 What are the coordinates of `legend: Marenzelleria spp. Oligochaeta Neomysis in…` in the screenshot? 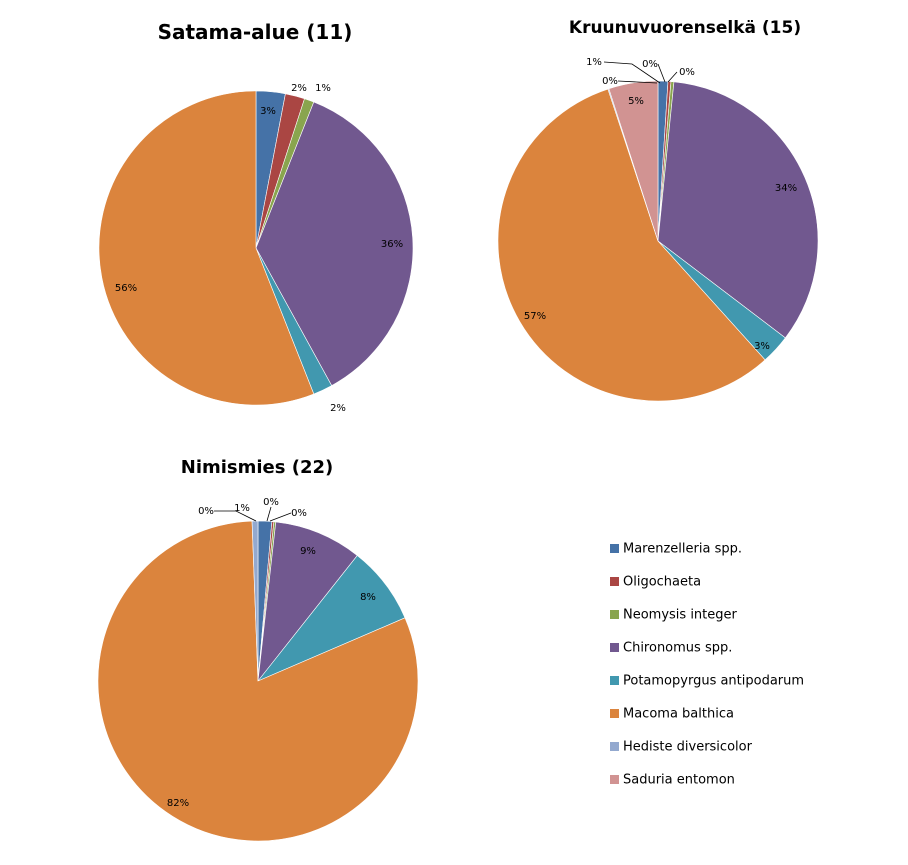 It's located at (707, 665).